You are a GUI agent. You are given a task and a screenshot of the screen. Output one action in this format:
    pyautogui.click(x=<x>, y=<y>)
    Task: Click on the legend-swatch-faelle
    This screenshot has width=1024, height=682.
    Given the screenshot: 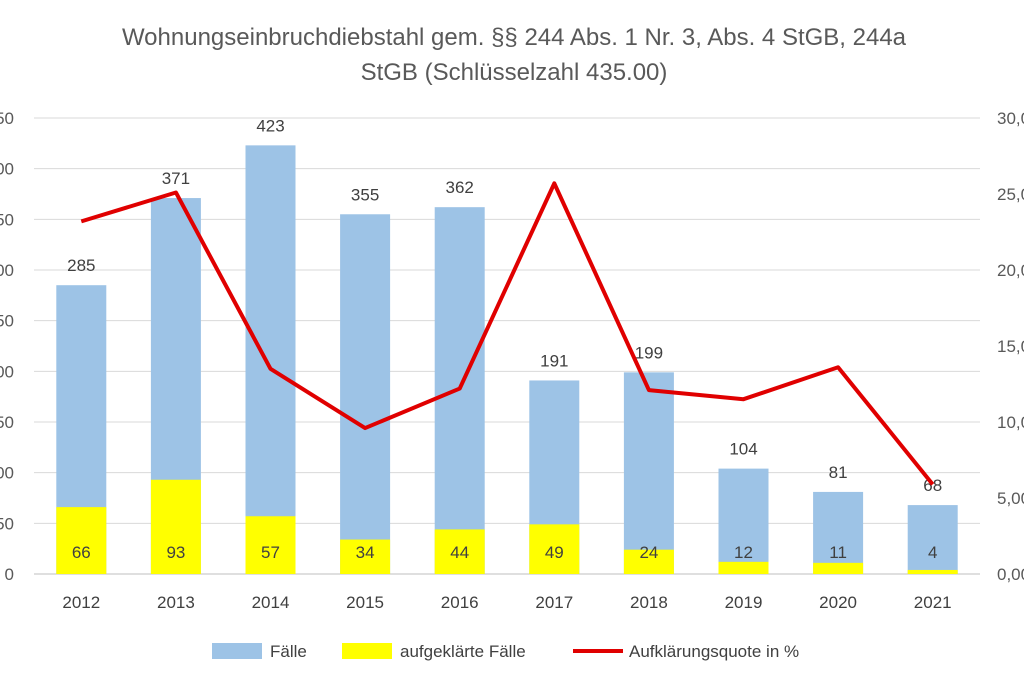 What is the action you would take?
    pyautogui.click(x=237, y=651)
    